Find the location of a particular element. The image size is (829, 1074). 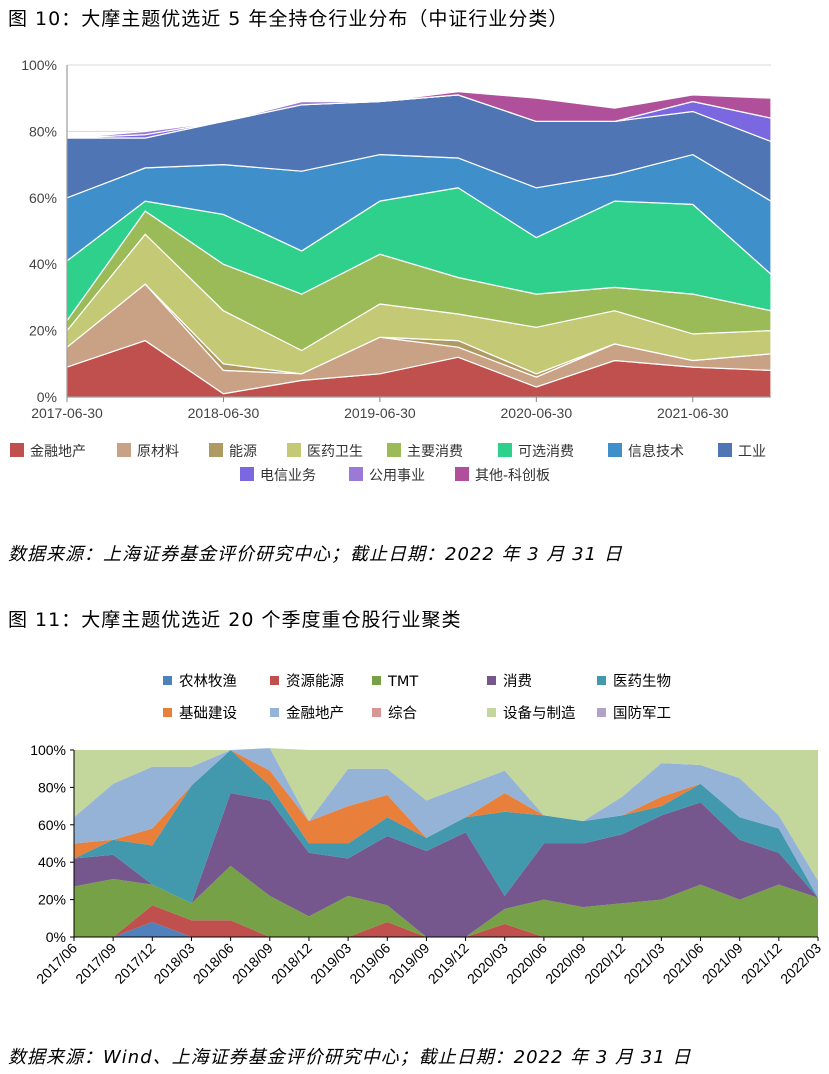

figure1-title: 图 10：大摩主题优选近 5 年全持仓行业分布（中证行业分类） is located at coordinates (288, 19).